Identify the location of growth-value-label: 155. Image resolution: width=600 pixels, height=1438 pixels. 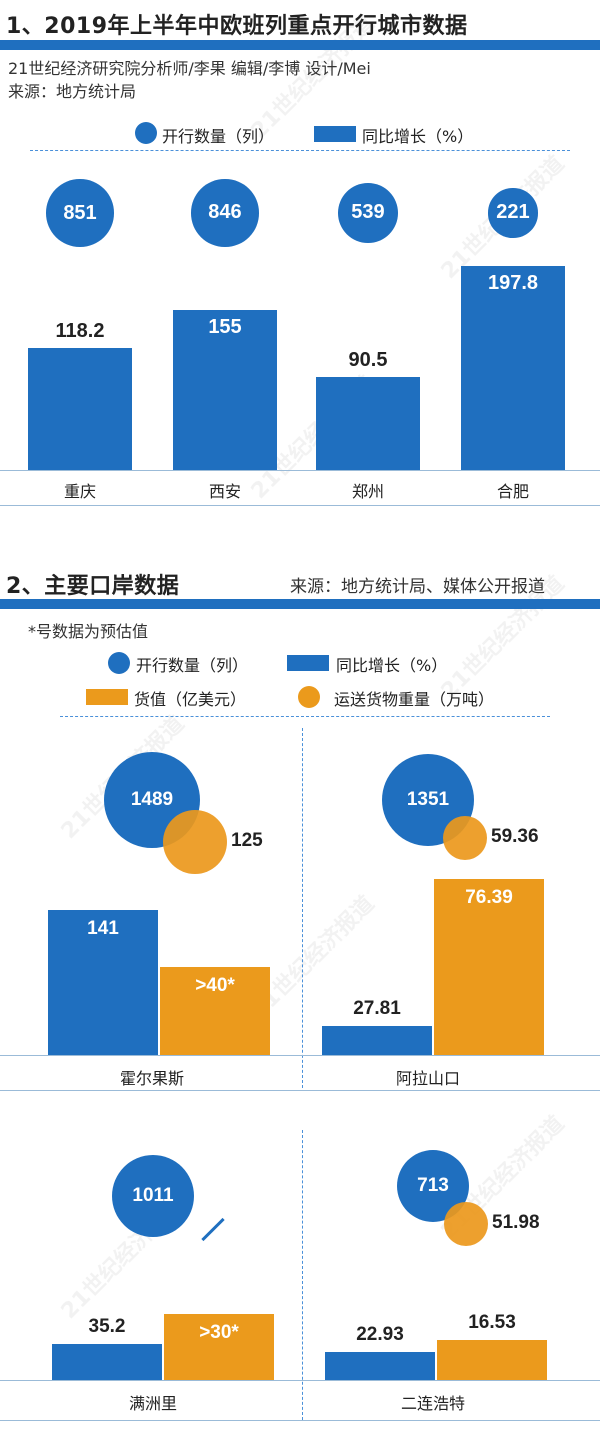
(225, 327).